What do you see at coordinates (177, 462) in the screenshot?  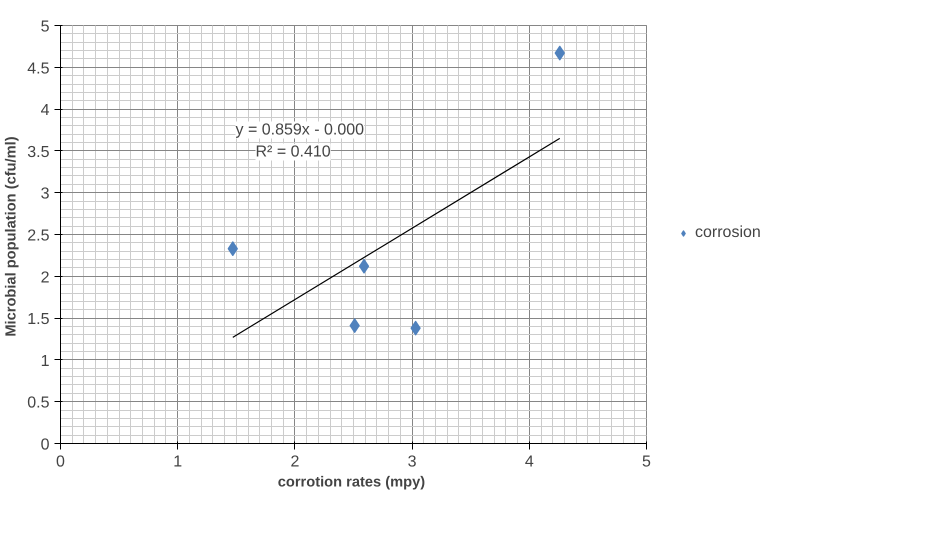 I see `x-tick-label: 1` at bounding box center [177, 462].